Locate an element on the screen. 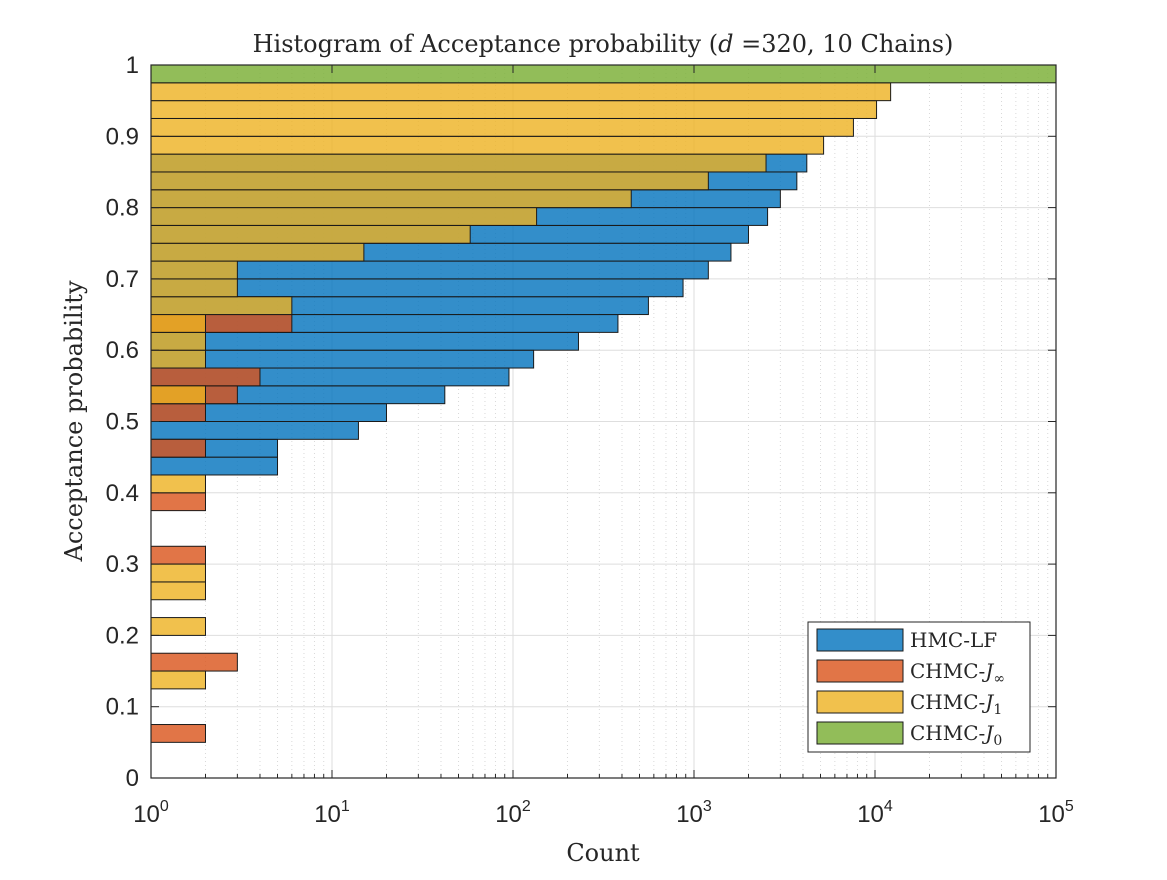  legend-label: HMC-LF is located at coordinates (953, 640).